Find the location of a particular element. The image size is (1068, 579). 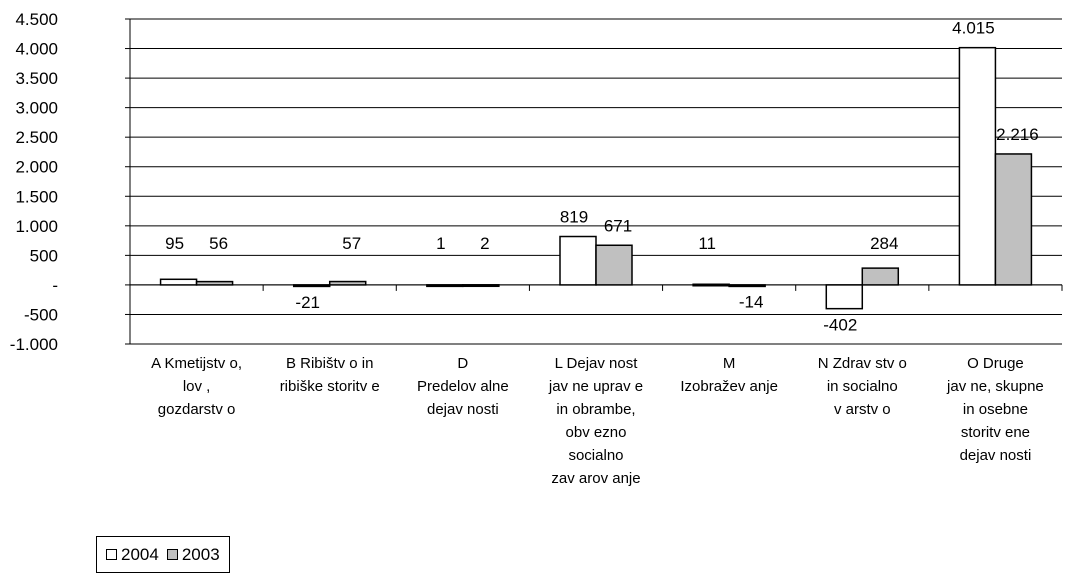

x-category-label: N Zdrav stv o is located at coordinates (862, 363).